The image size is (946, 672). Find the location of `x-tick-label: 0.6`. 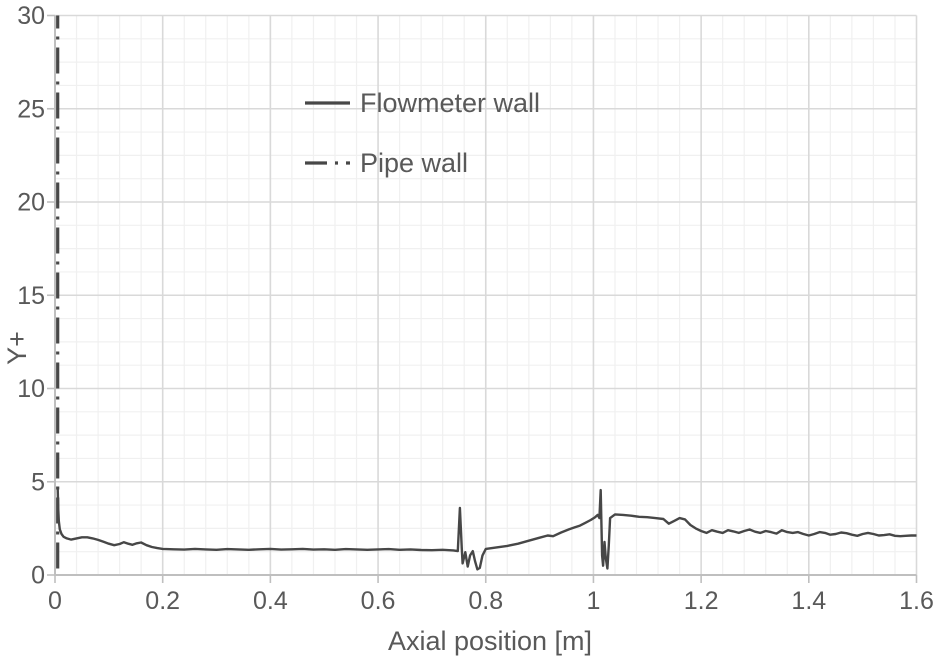

x-tick-label: 0.6 is located at coordinates (378, 601).